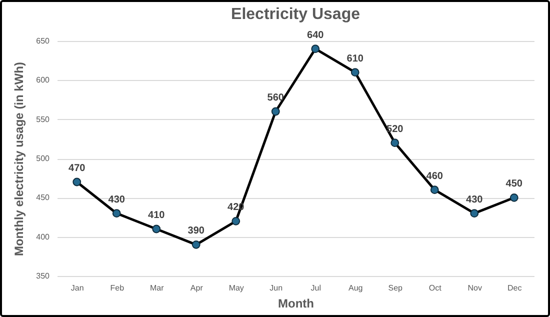 This screenshot has width=550, height=317. What do you see at coordinates (197, 288) in the screenshot?
I see `x-tick-label: Apr` at bounding box center [197, 288].